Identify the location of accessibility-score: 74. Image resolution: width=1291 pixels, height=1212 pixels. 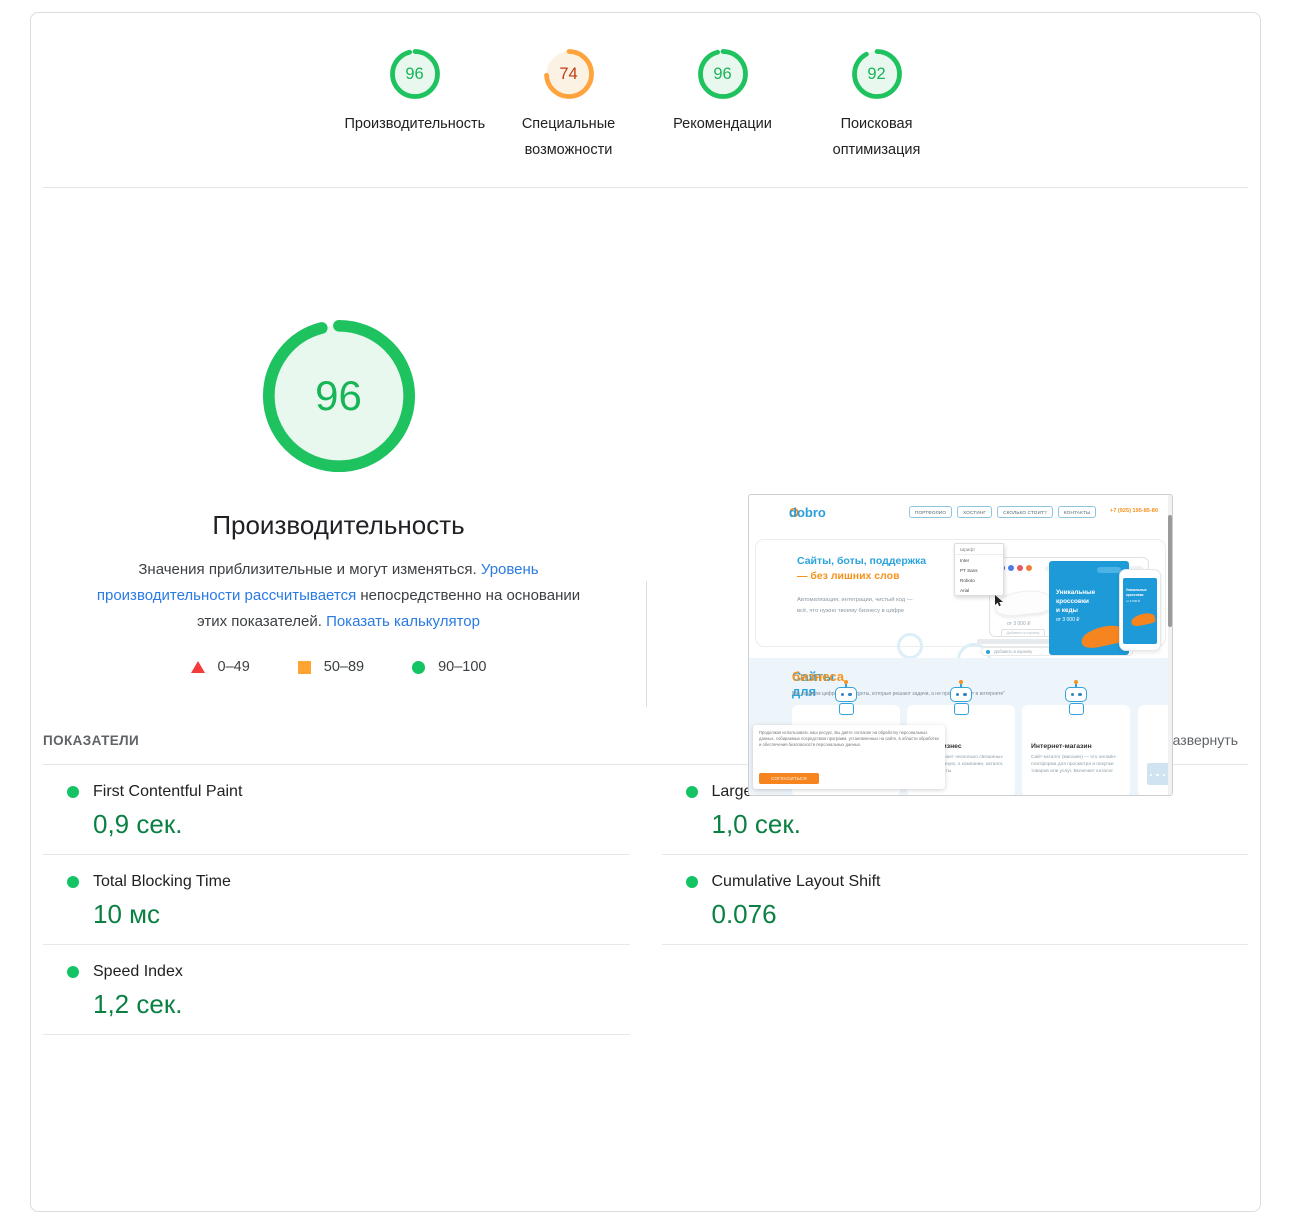
(568, 73).